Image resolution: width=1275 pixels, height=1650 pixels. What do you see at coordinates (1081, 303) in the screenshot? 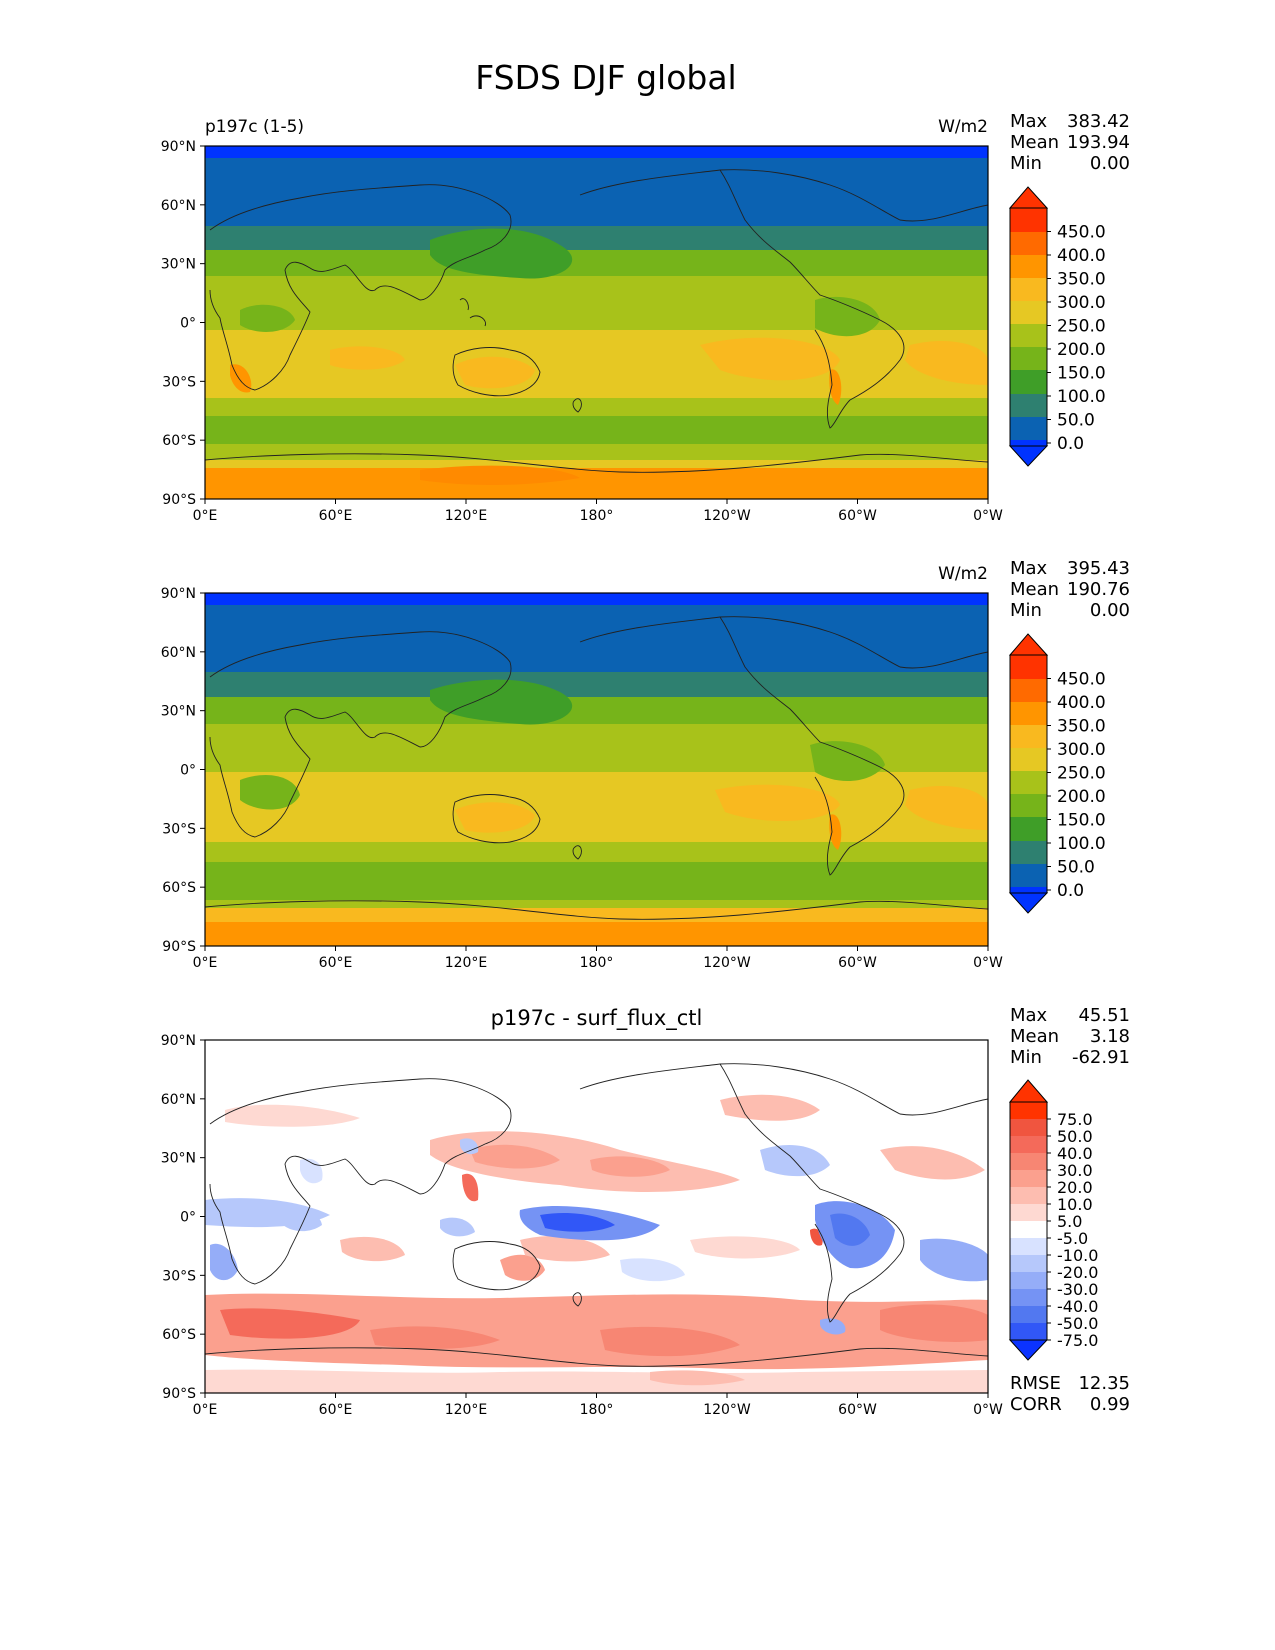
I see `colorbar-tick-label: 300.0` at bounding box center [1081, 303].